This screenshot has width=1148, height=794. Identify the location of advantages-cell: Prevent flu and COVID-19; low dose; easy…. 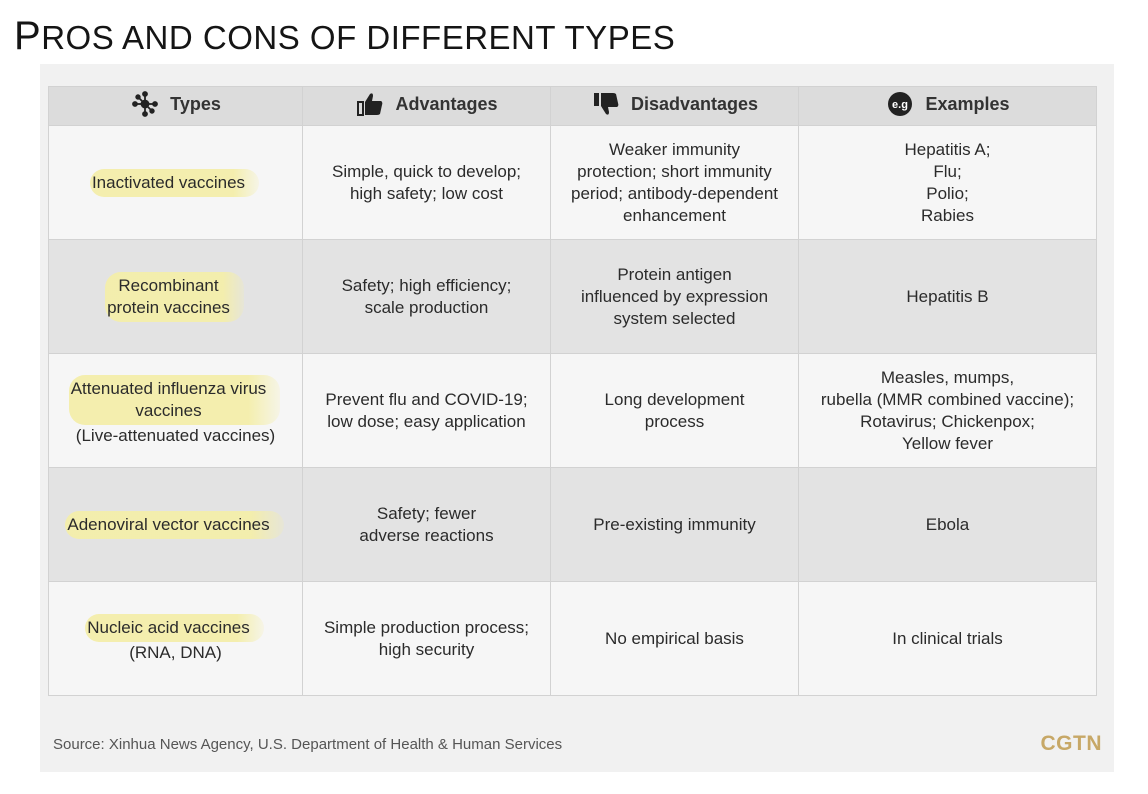
(426, 410).